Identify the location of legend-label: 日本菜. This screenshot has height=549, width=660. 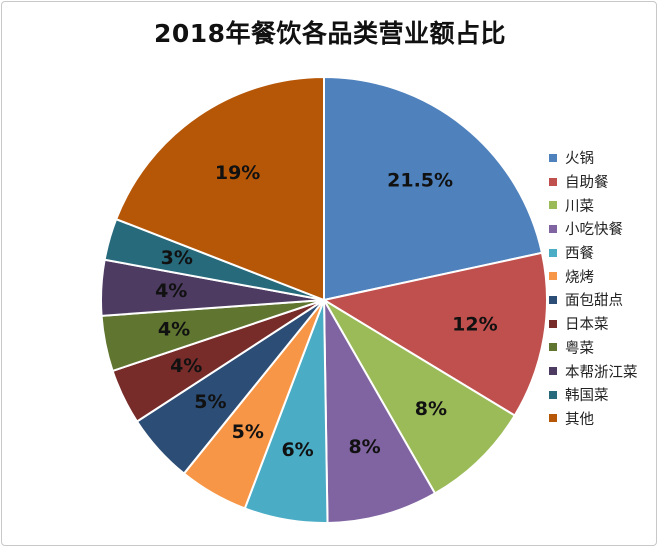
(587, 325).